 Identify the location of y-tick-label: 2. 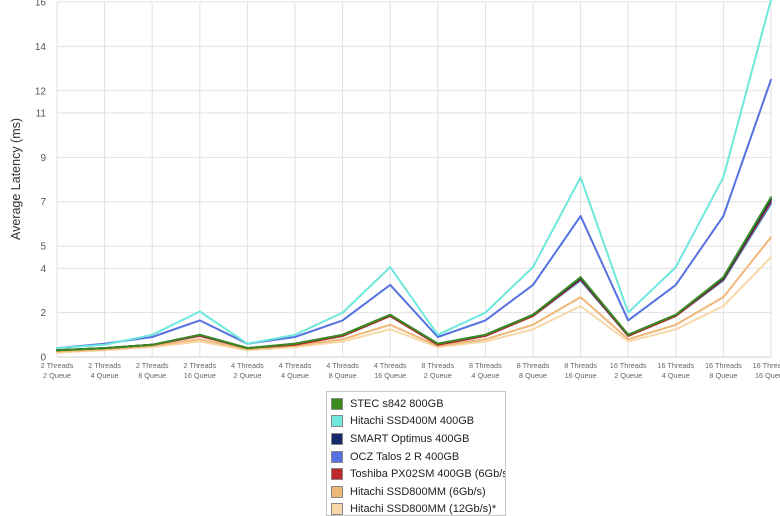
(43, 313).